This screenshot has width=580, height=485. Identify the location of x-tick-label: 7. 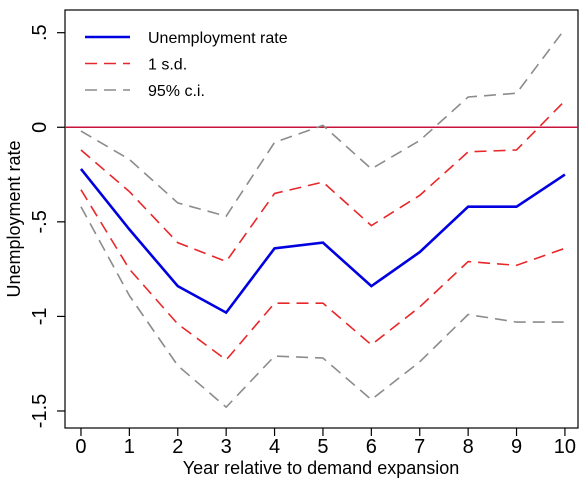
(419, 447).